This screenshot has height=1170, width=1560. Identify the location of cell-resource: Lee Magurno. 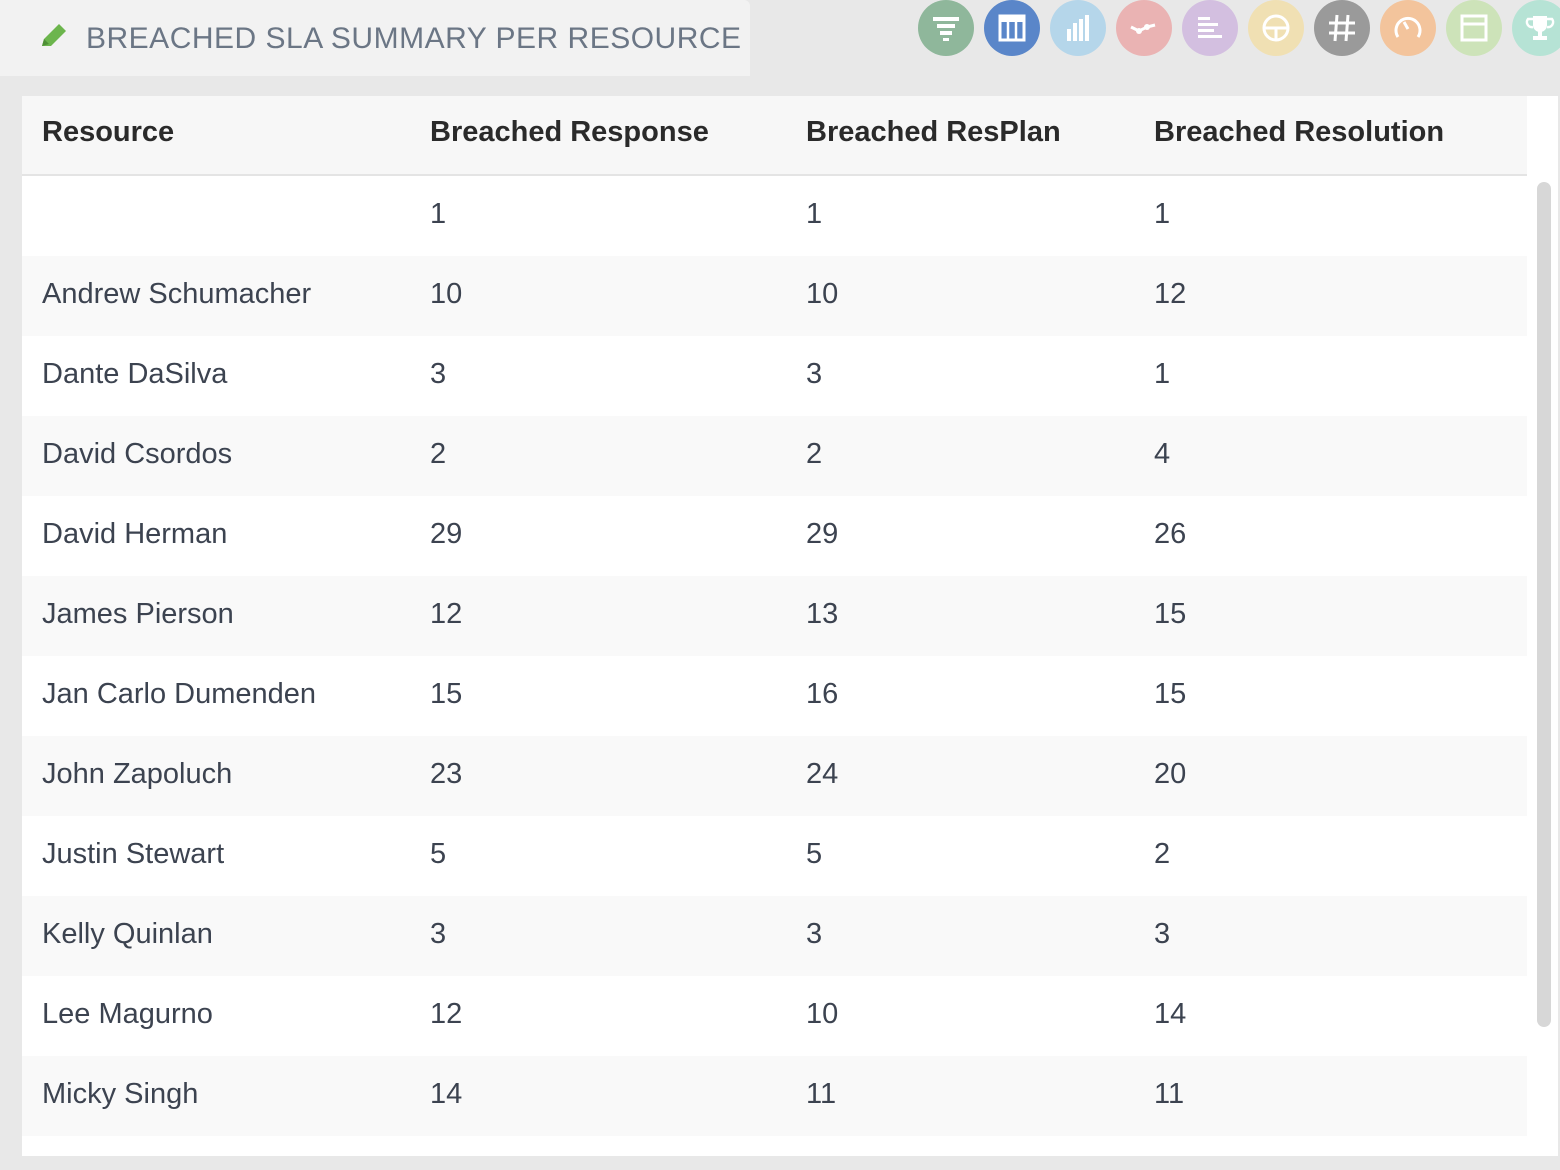
(127, 1014).